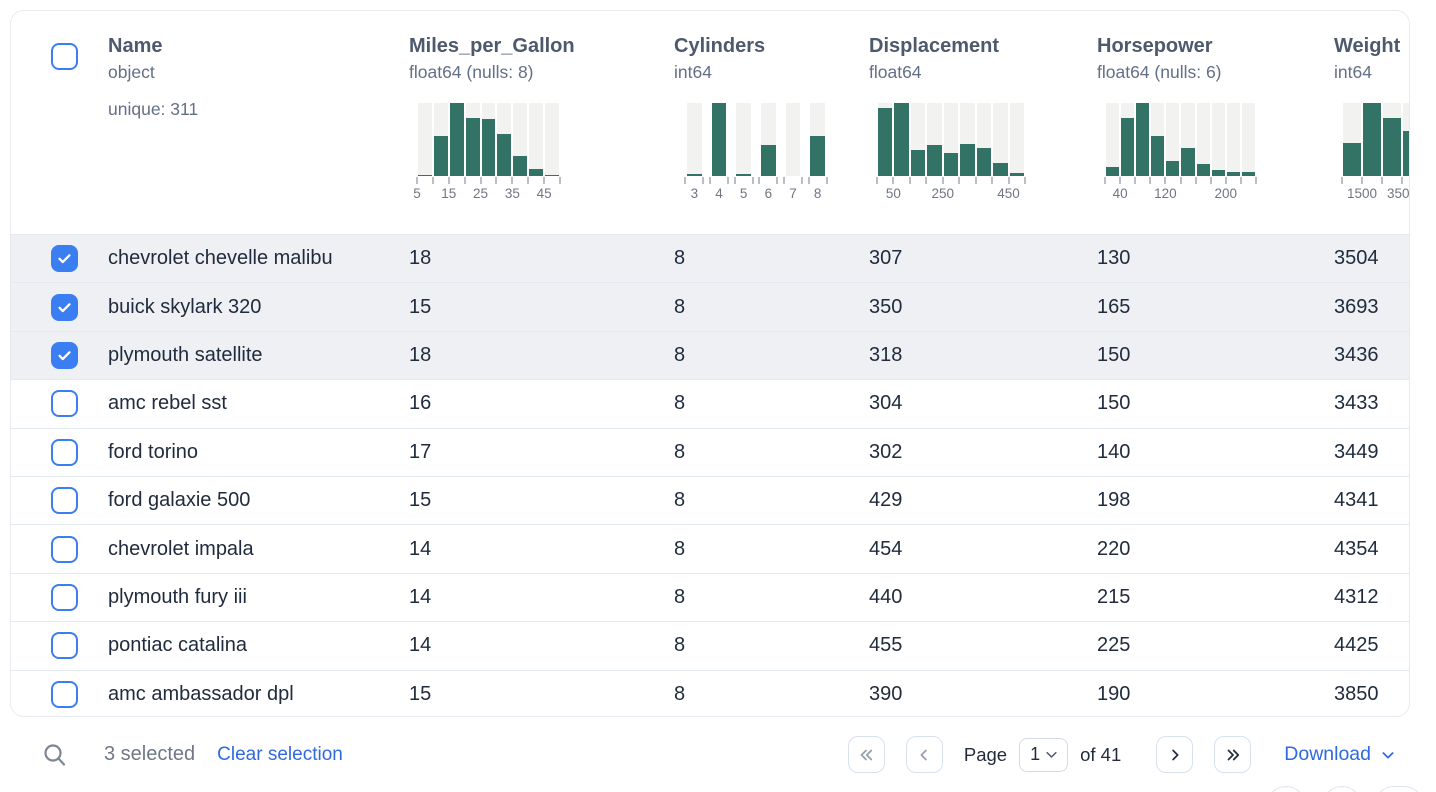 This screenshot has width=1436, height=792. I want to click on column-header-displacement: Displacement float64 50 250 450, so click(983, 122).